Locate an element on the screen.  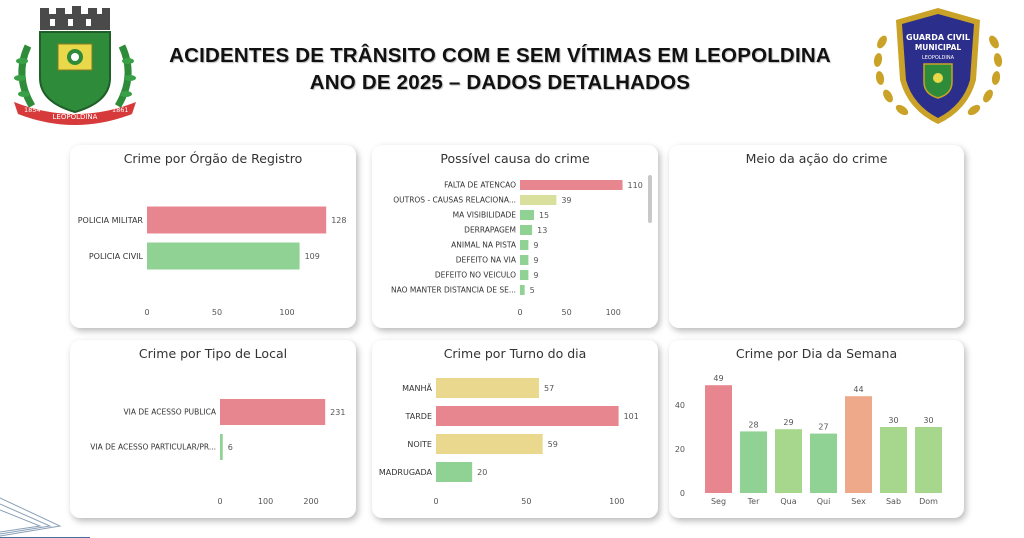
category-label: FALTA DE ATENCAO is located at coordinates (480, 185).